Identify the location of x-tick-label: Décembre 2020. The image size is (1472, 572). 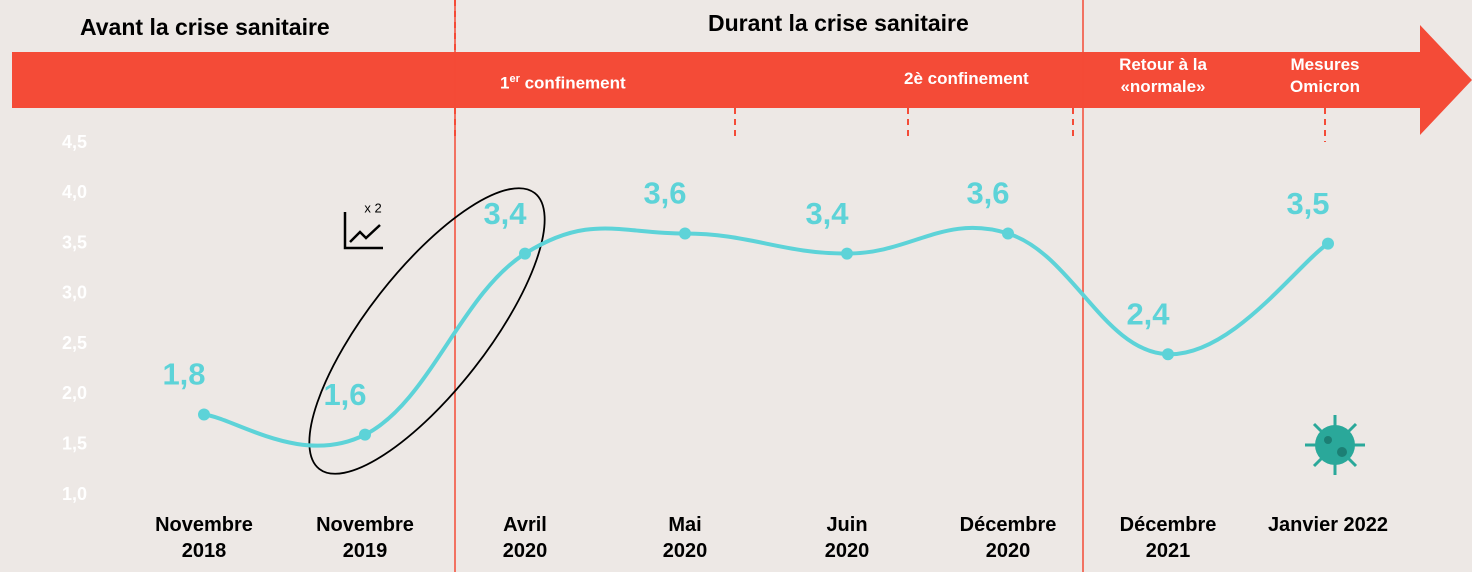
(1008, 538).